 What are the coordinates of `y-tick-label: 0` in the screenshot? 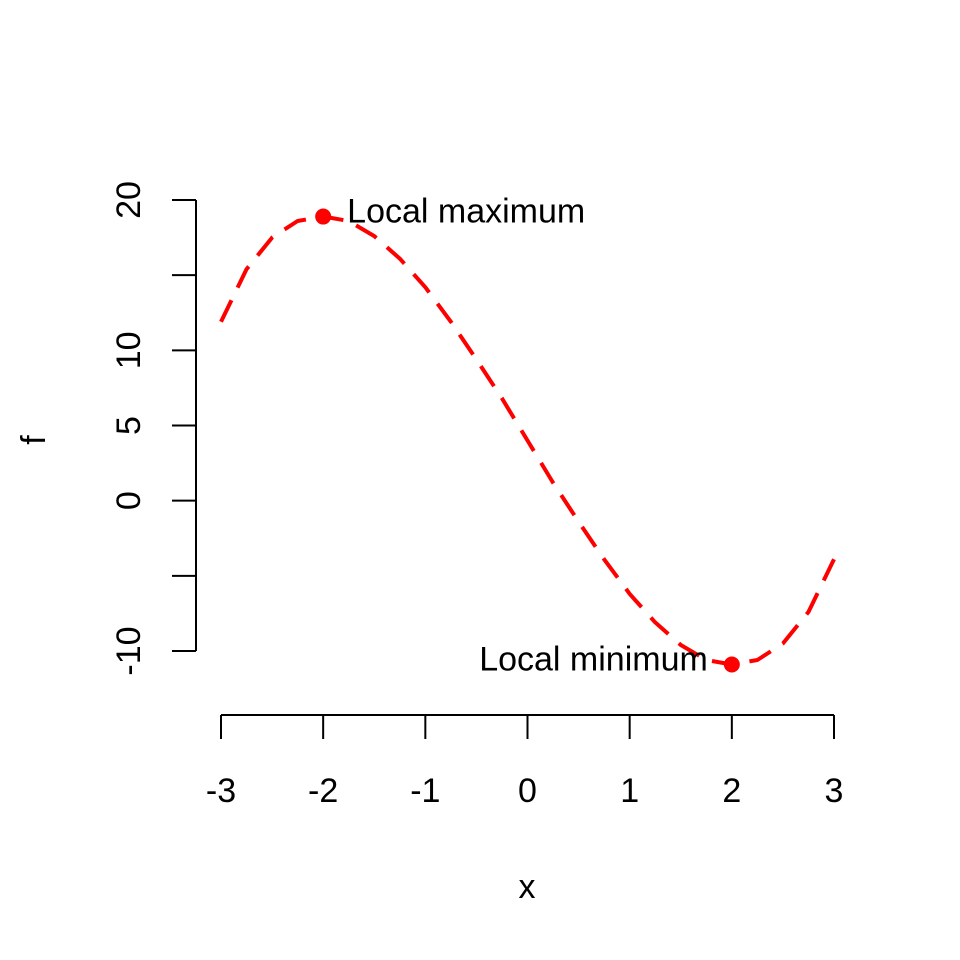 It's located at (129, 500).